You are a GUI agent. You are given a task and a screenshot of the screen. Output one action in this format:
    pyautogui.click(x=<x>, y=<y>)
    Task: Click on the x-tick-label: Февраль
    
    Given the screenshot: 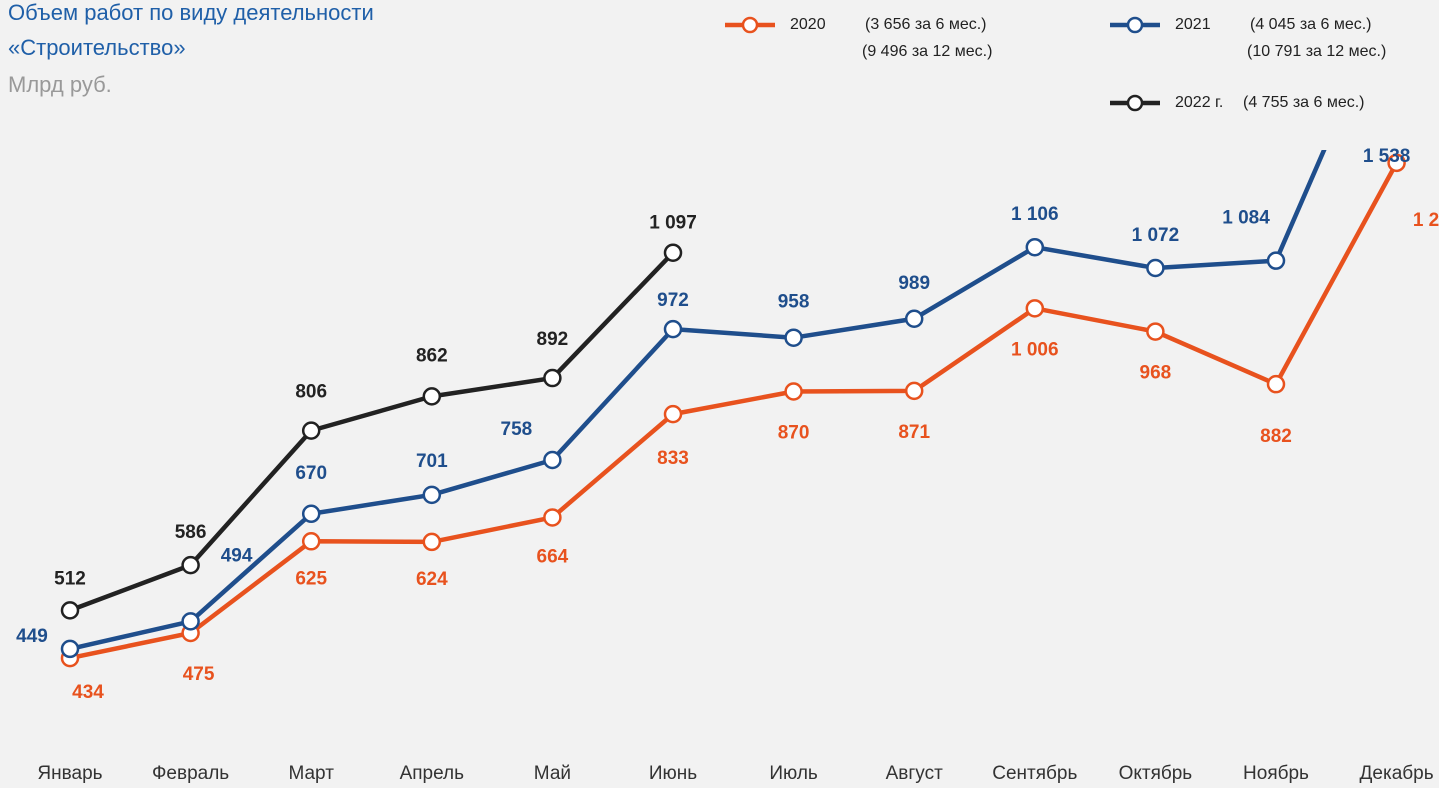 What is the action you would take?
    pyautogui.click(x=190, y=773)
    